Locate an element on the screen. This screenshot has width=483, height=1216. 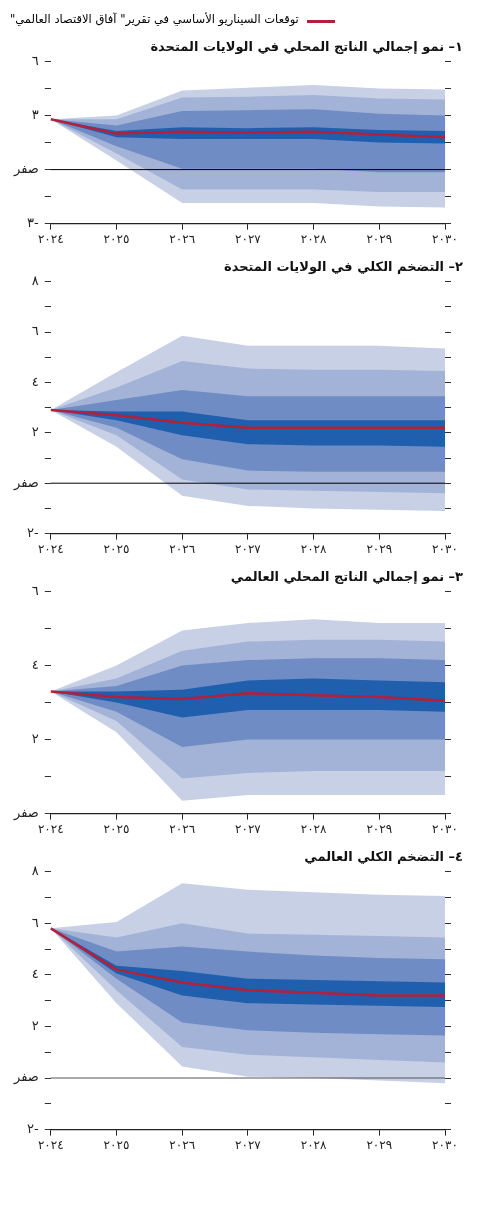
y-tick-label: ٣ is located at coordinates (35, 114).